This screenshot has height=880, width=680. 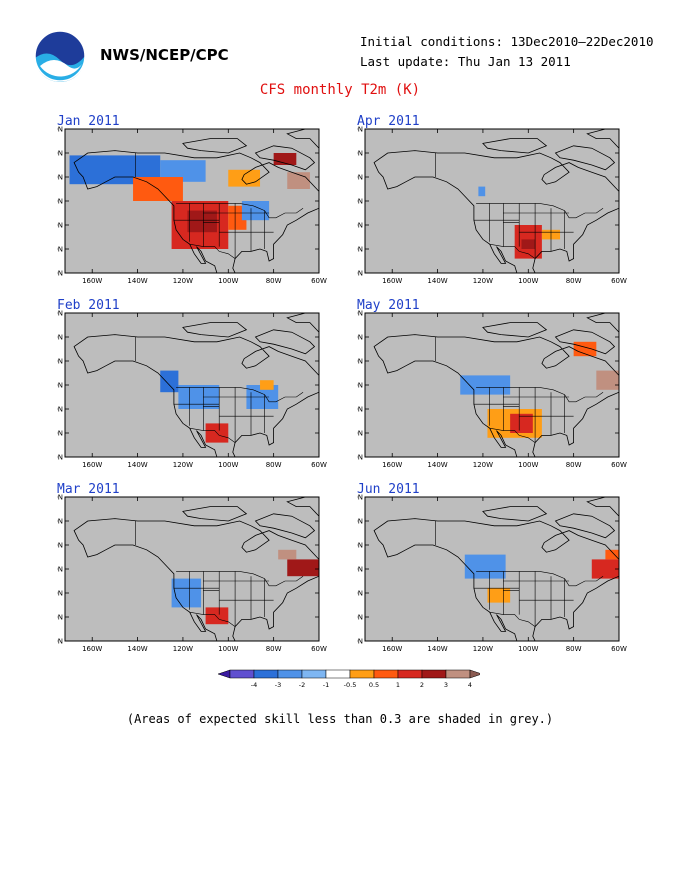 I want to click on panel-title: Feb 2011, so click(x=88, y=305).